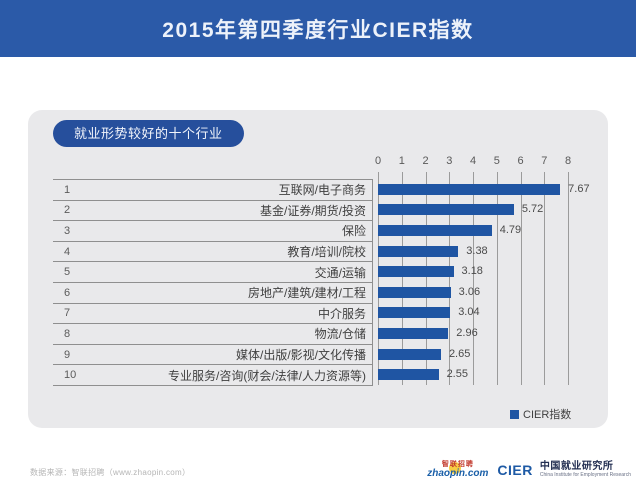  I want to click on row-rank: 8, so click(67, 333).